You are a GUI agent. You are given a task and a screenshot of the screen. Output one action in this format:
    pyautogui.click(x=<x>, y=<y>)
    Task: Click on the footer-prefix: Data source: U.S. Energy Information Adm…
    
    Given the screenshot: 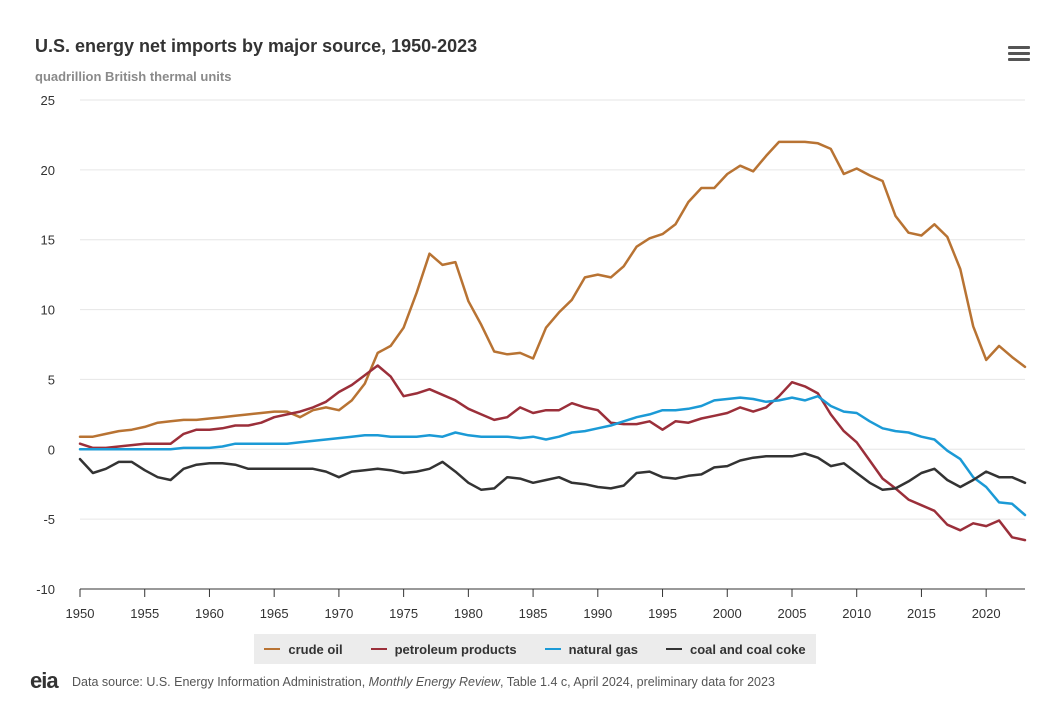 What is the action you would take?
    pyautogui.click(x=220, y=682)
    